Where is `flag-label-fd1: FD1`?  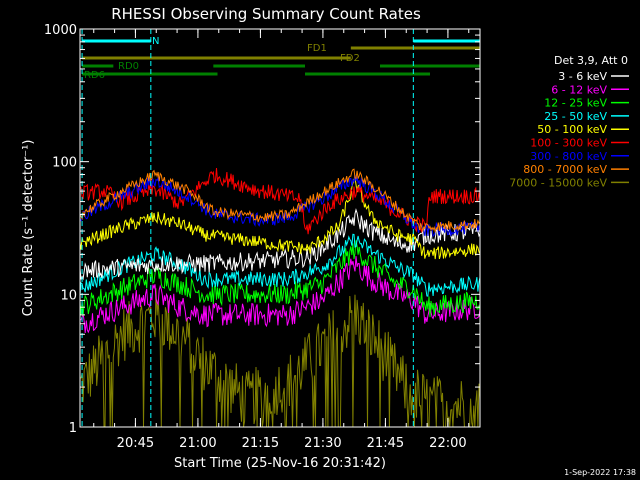
flag-label-fd1: FD1 is located at coordinates (317, 48).